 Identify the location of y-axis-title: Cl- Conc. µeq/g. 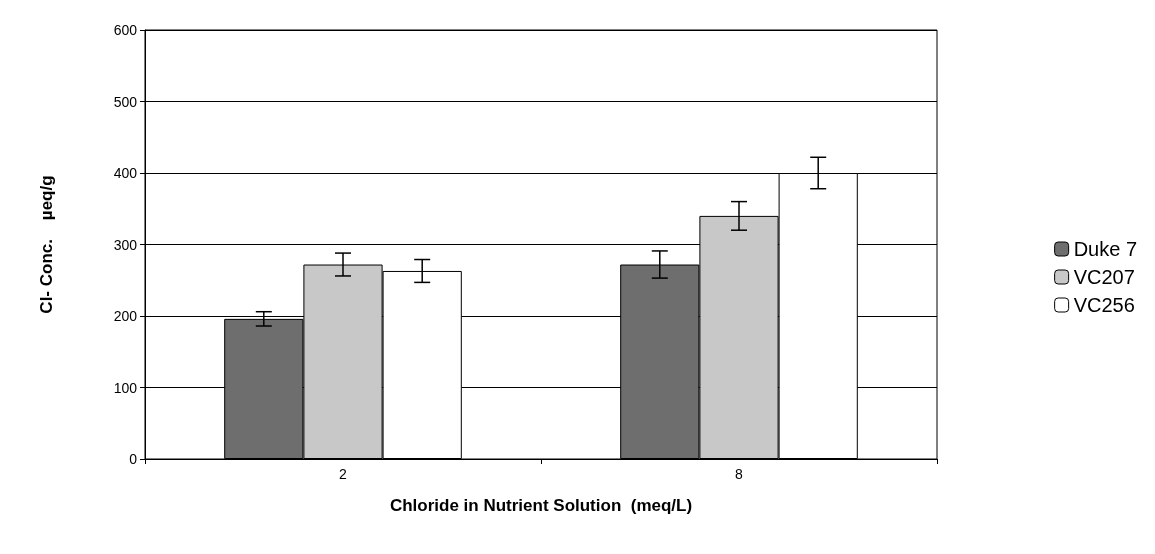
(46, 244).